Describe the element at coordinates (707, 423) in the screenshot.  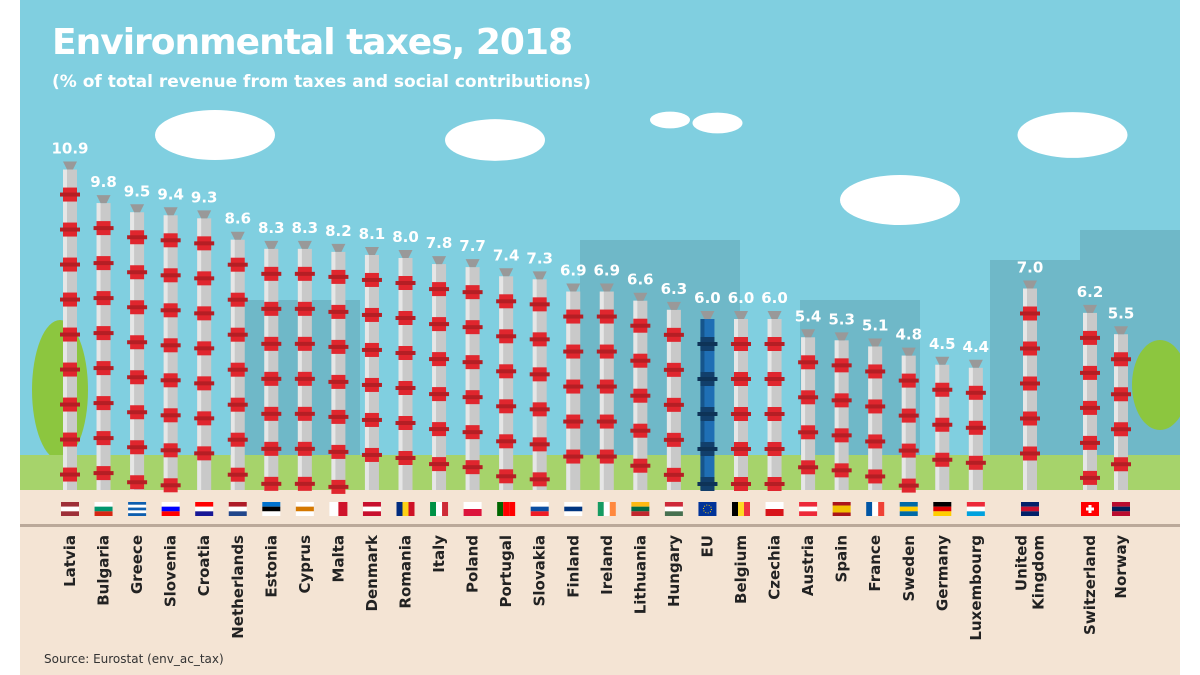
I see `bar-eu: 6.0 EU` at that location.